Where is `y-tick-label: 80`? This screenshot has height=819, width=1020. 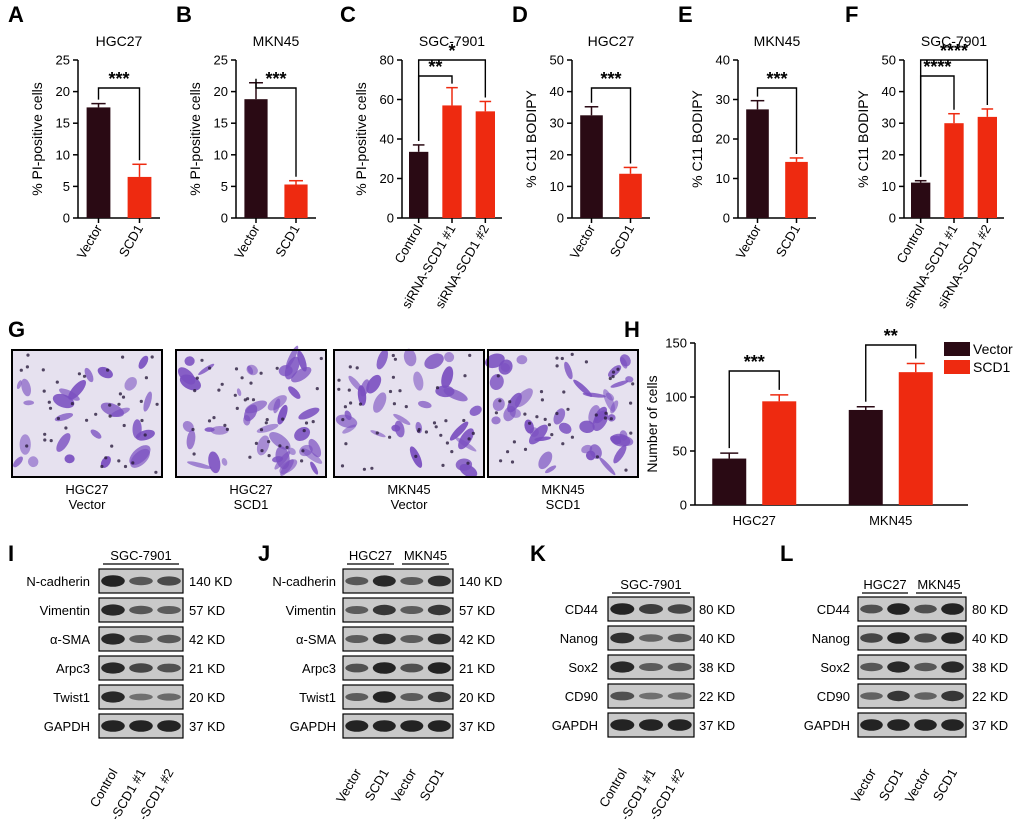 y-tick-label: 80 is located at coordinates (387, 60).